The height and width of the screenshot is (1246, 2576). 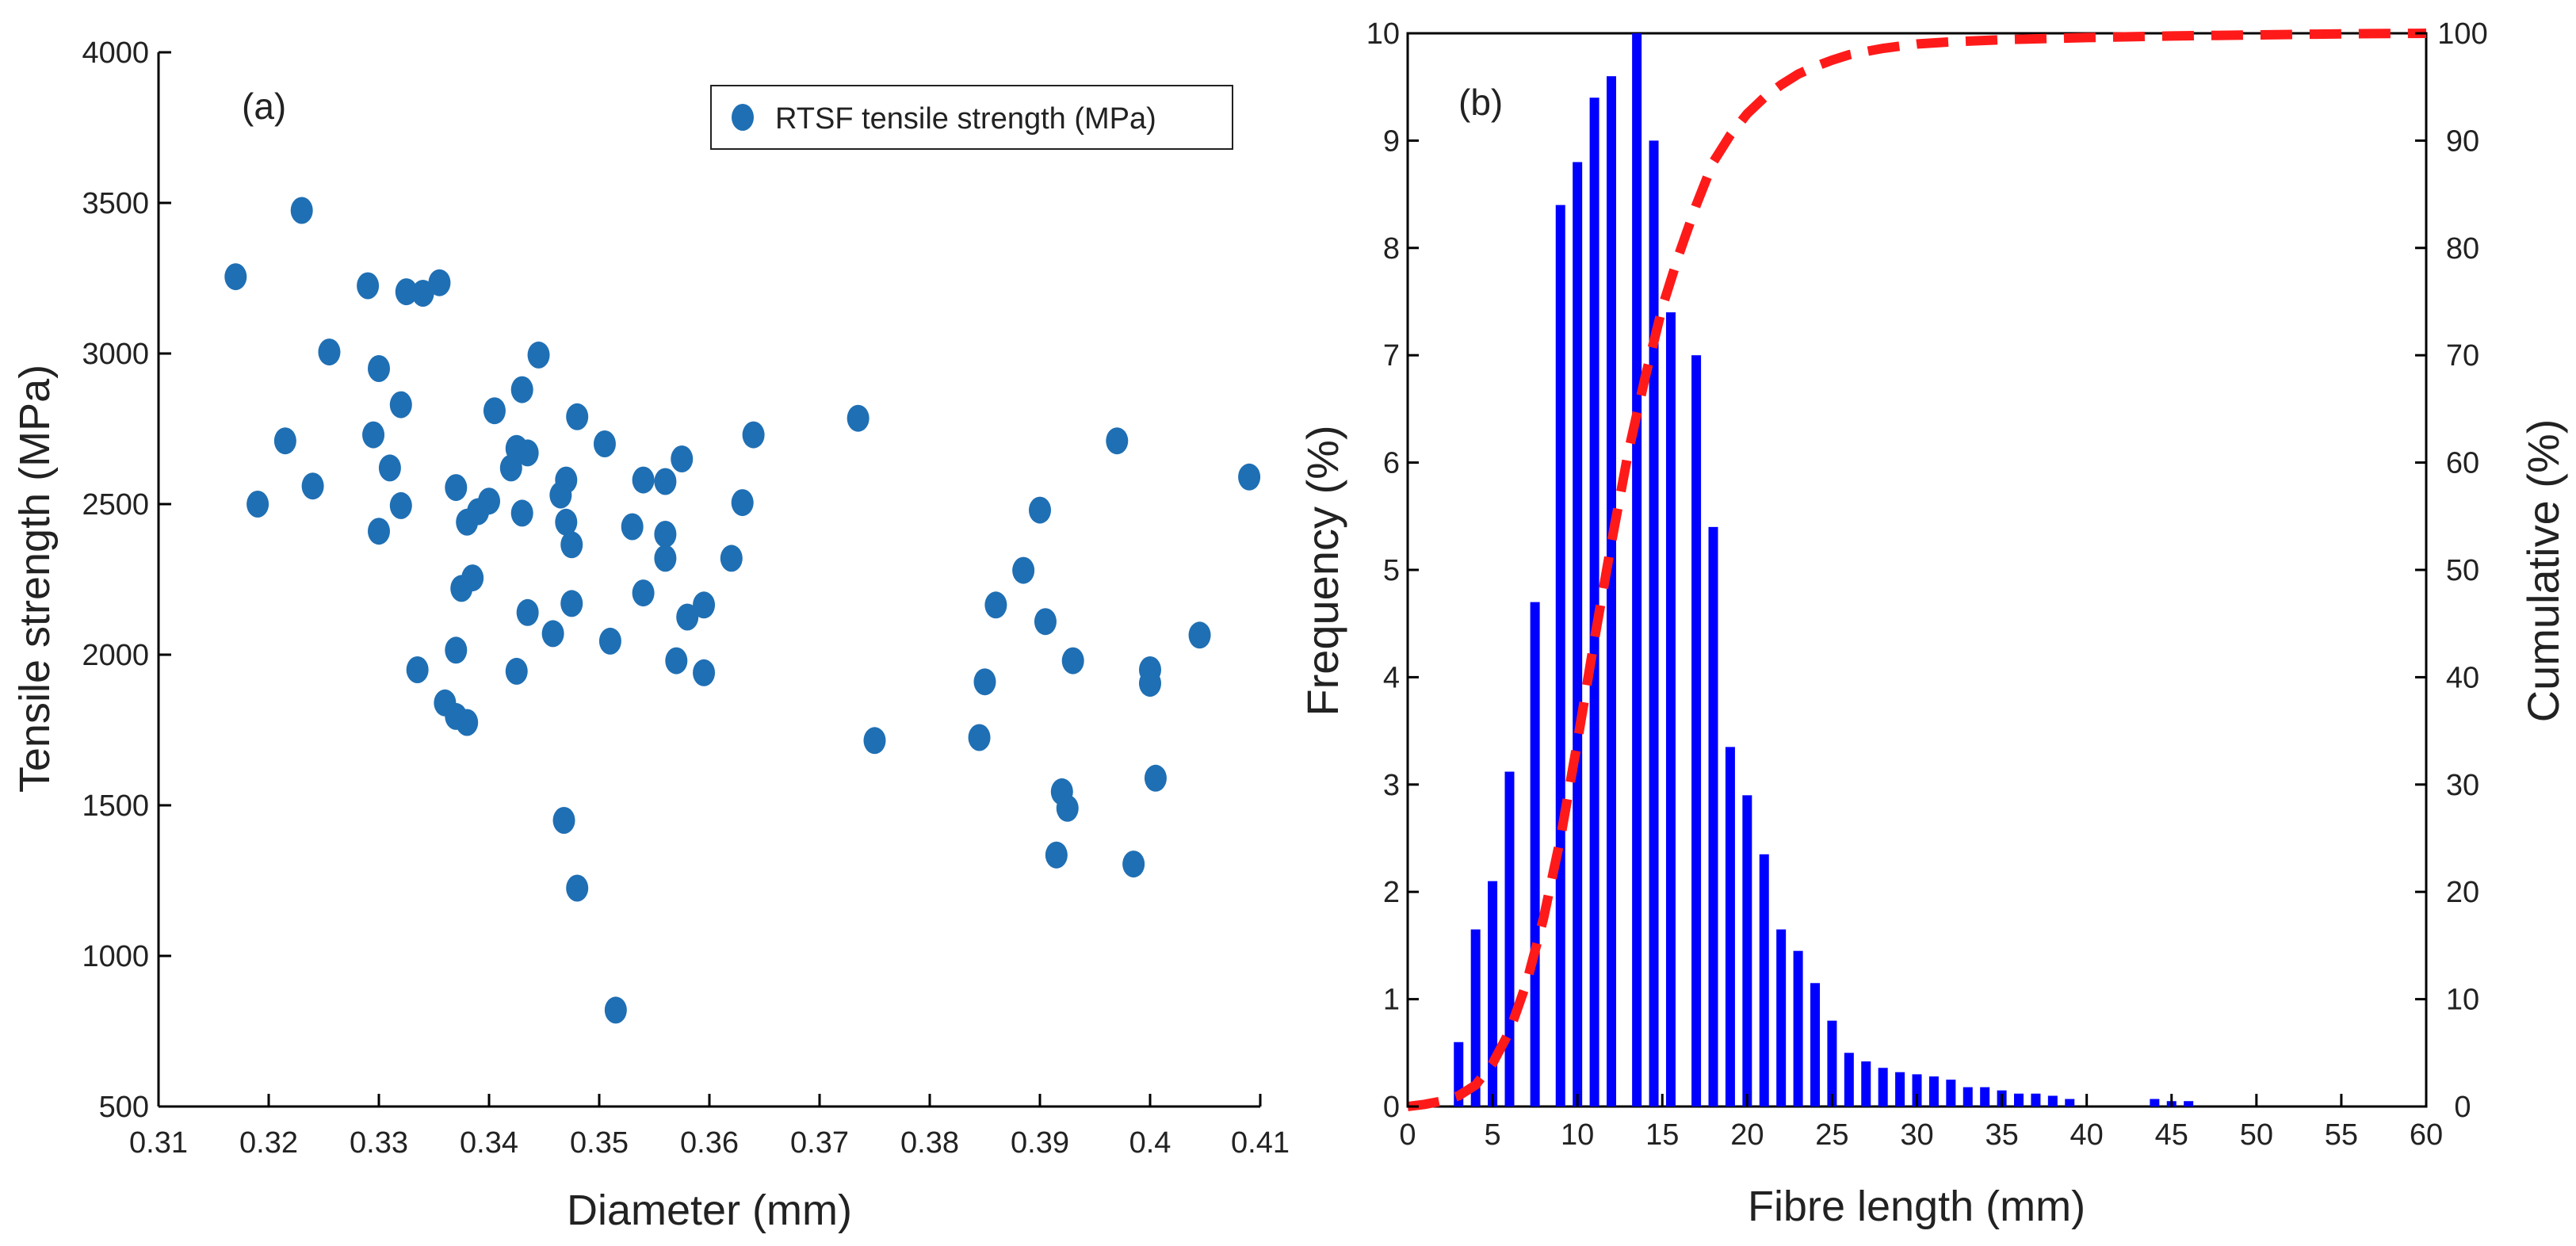 I want to click on panel-b-label: (b), so click(x=1480, y=102).